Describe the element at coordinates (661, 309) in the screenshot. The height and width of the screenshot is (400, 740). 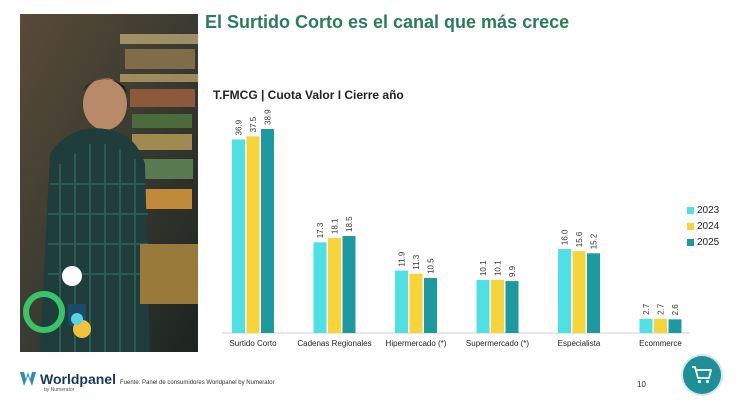
I see `data-label-2024-5: 2.7` at that location.